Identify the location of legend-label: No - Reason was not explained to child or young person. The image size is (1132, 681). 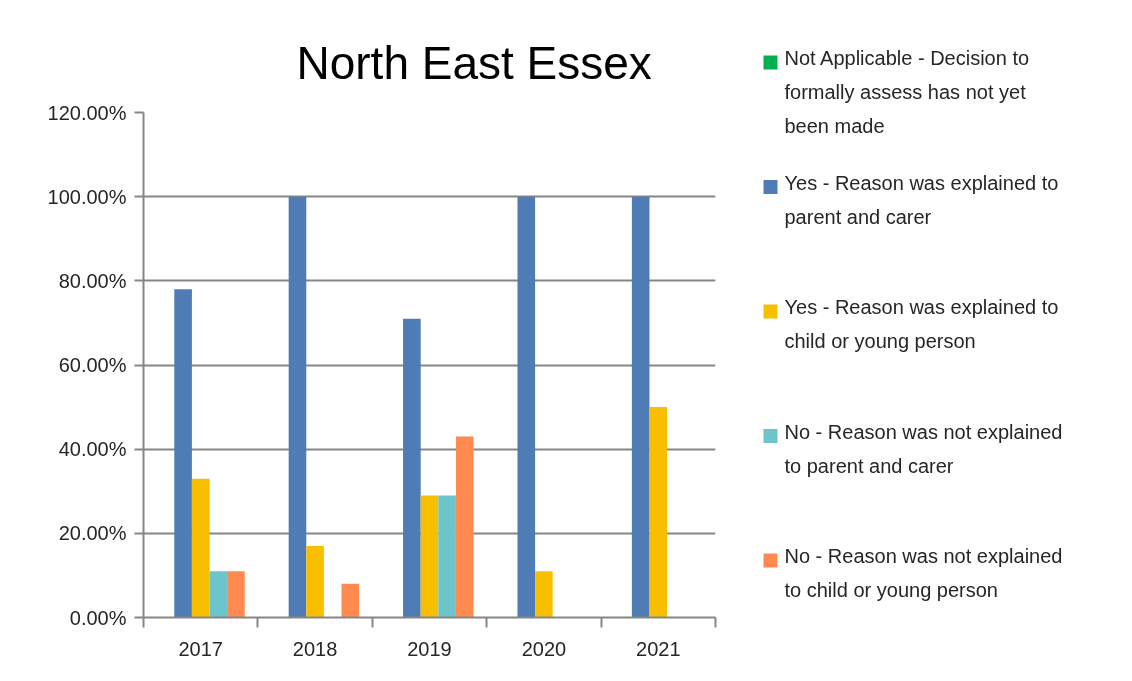
(923, 573).